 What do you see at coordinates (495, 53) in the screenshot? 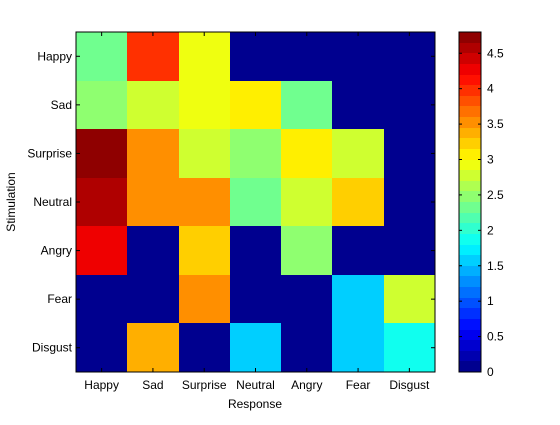
I see `colorbar-tick-label: 4.5` at bounding box center [495, 53].